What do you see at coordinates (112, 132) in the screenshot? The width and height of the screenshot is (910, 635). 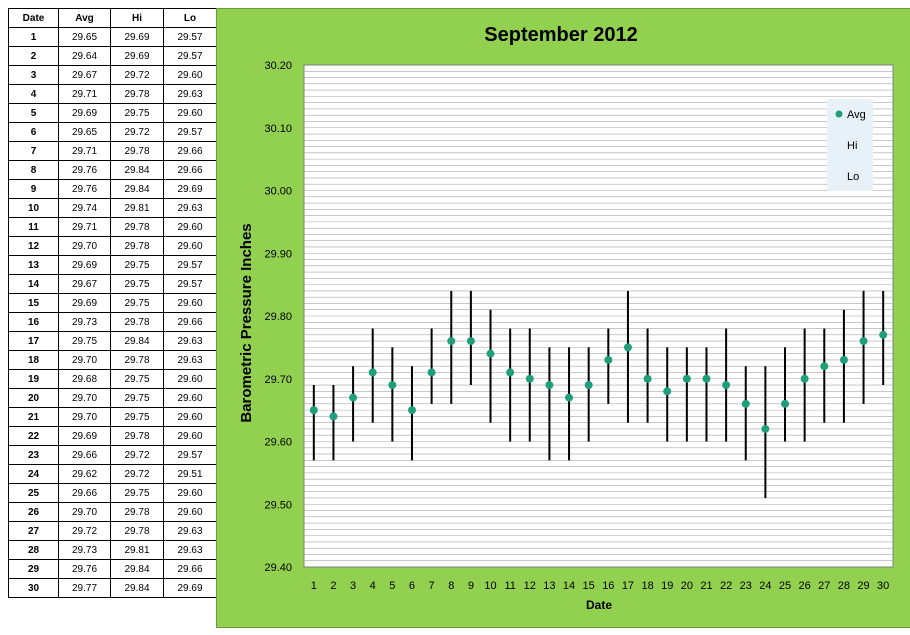 I see `table-row: 6 29.65 29.72 29.57` at bounding box center [112, 132].